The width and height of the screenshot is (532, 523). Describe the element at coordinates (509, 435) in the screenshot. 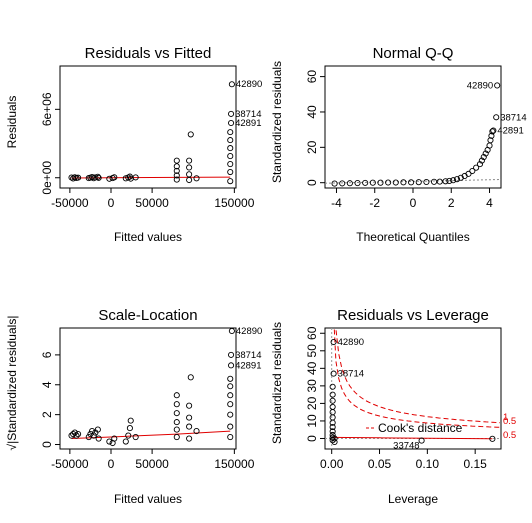

I see `cooks-contour-label: 0.5` at that location.